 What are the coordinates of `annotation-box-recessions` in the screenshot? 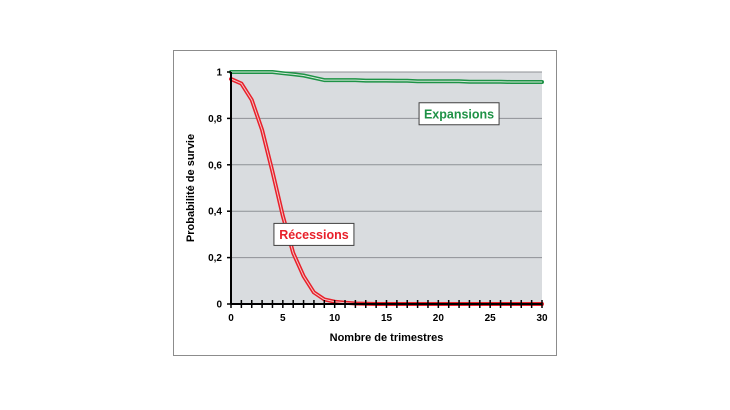 It's located at (314, 234).